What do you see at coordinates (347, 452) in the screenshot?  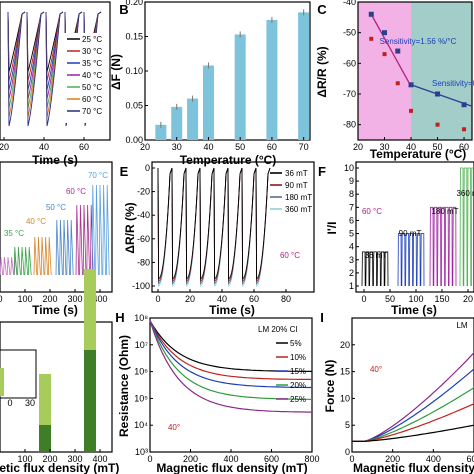 I see `panel-i-y-ticklabel: 0` at bounding box center [347, 452].